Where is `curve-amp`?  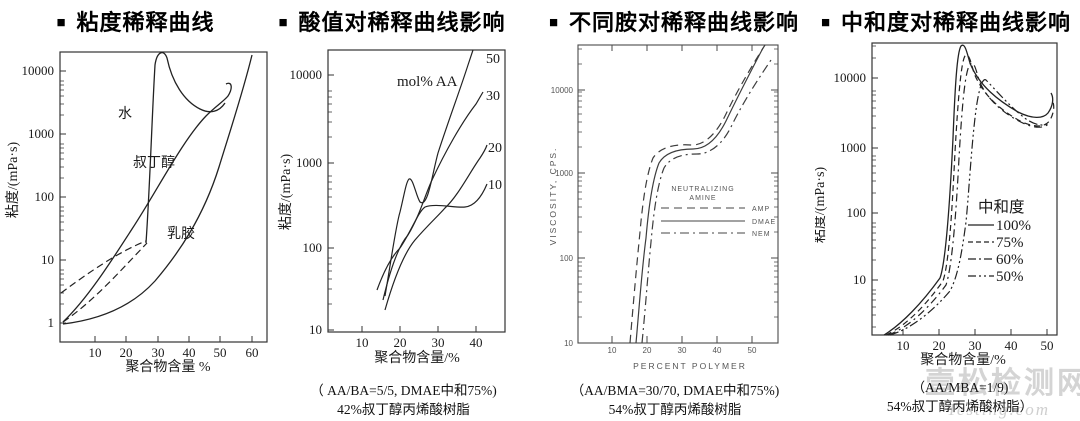 curve-amp is located at coordinates (697, 194).